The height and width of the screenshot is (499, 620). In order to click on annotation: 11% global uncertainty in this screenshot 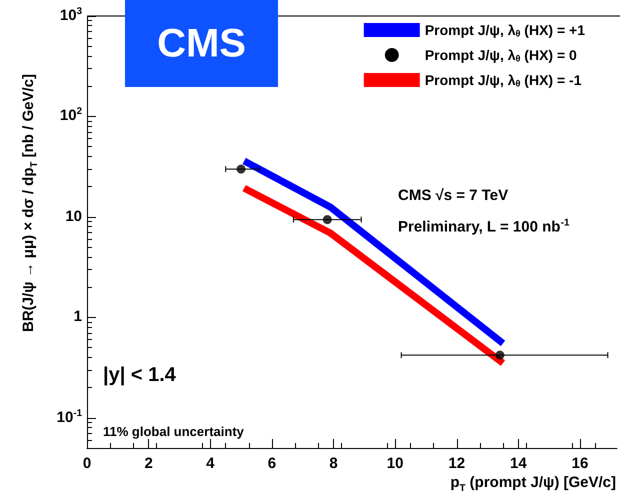, I will do `click(174, 431)`.